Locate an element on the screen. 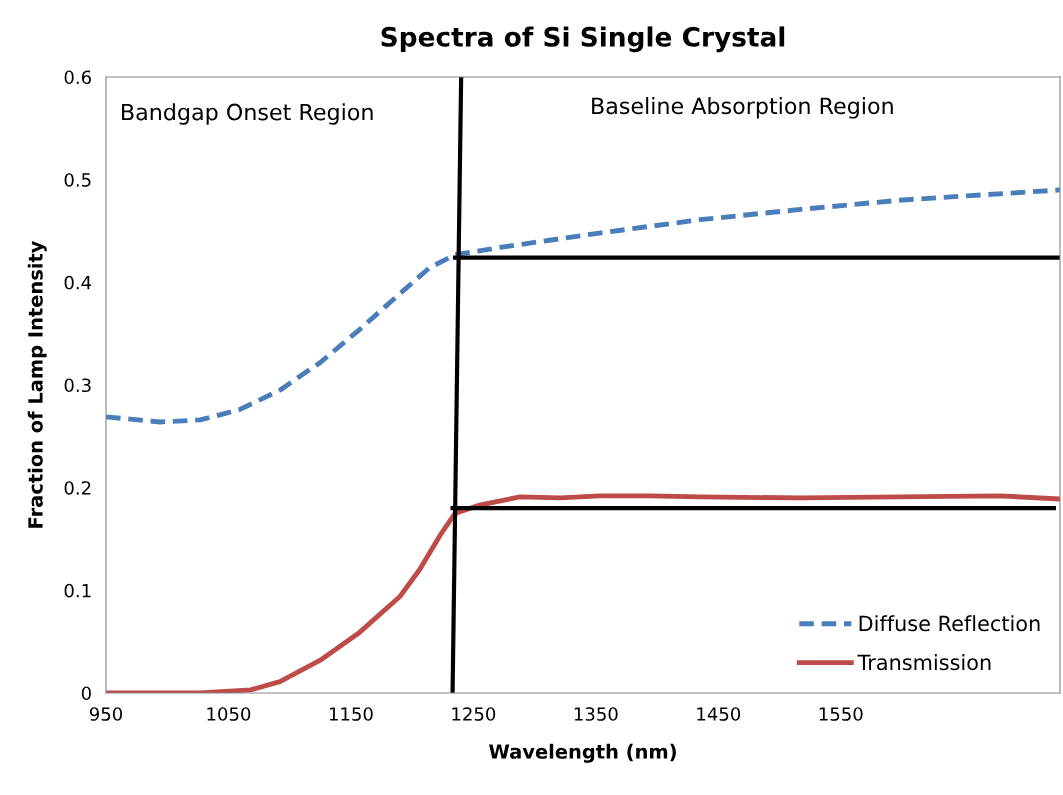 Image resolution: width=1063 pixels, height=795 pixels. y-tick-label: 0.4 is located at coordinates (78, 282).